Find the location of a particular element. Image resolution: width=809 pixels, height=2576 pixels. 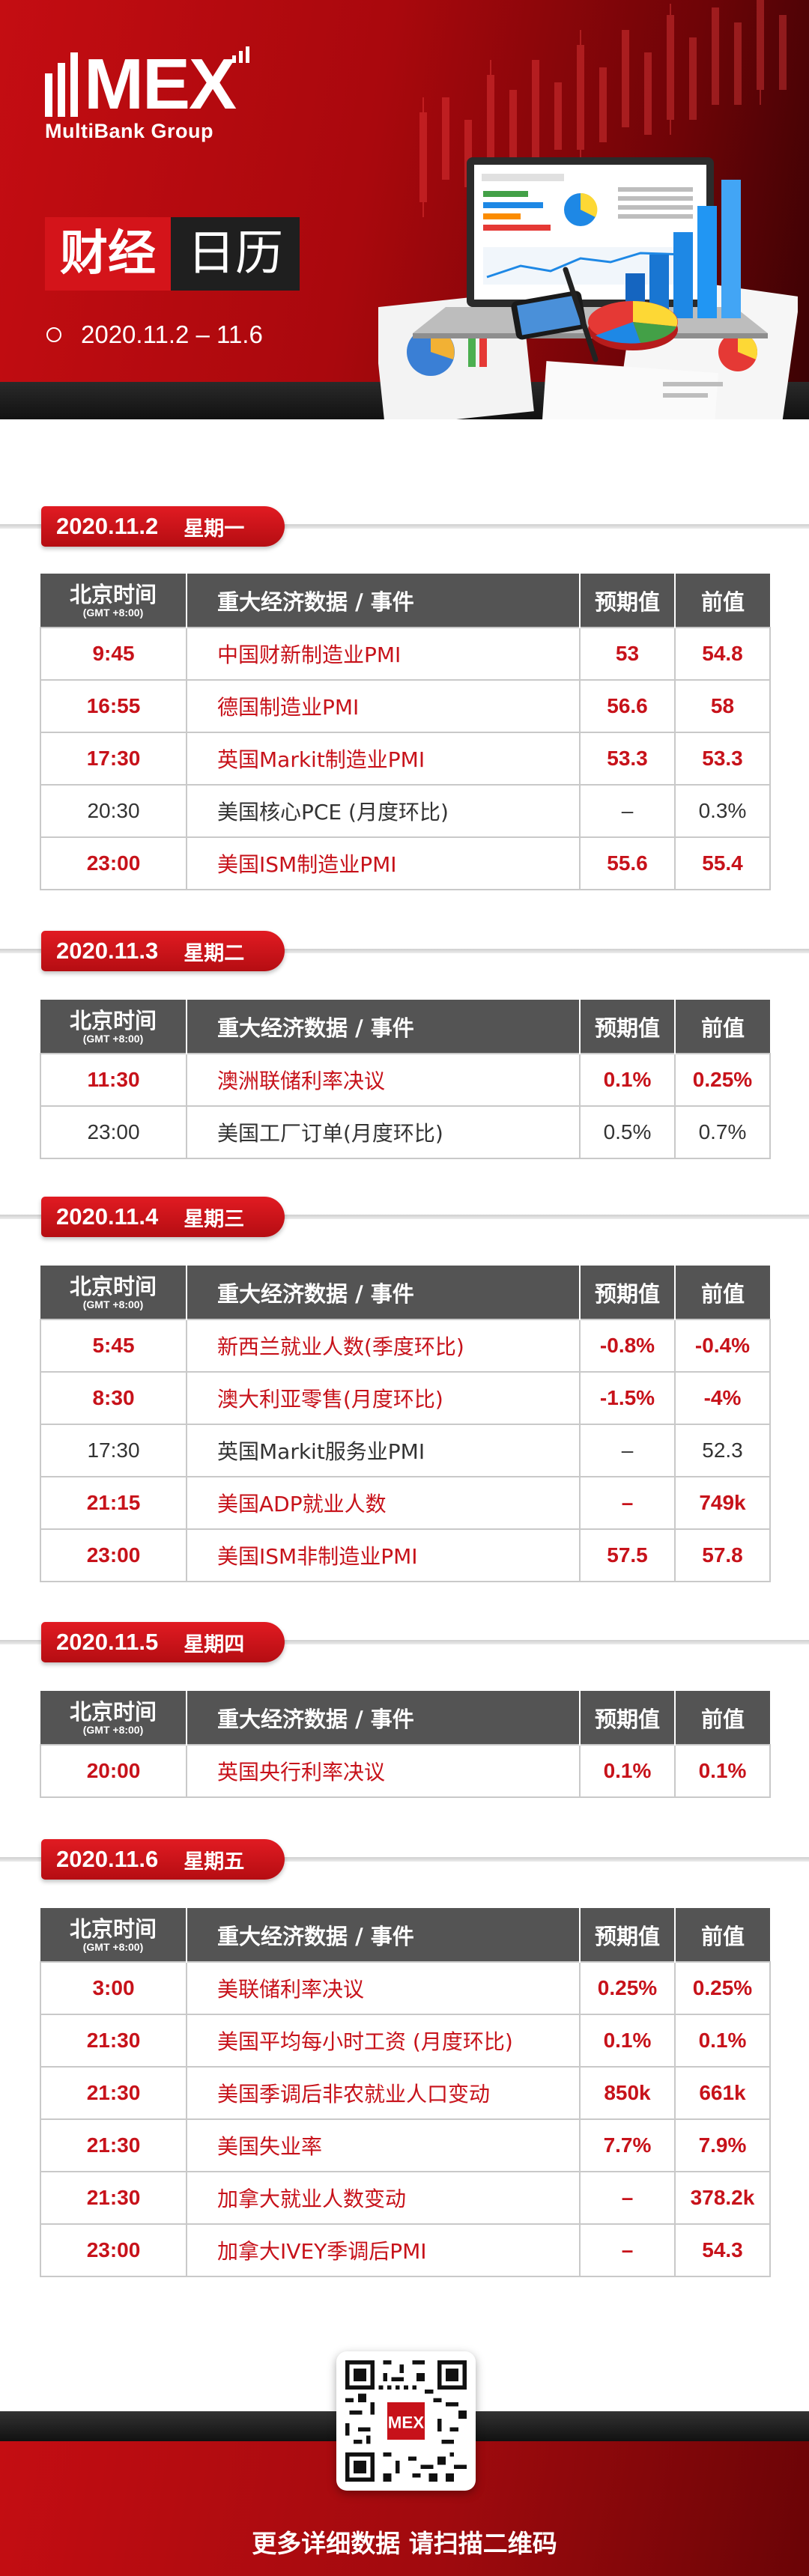

day-date: 2020.11.6 is located at coordinates (107, 1859).